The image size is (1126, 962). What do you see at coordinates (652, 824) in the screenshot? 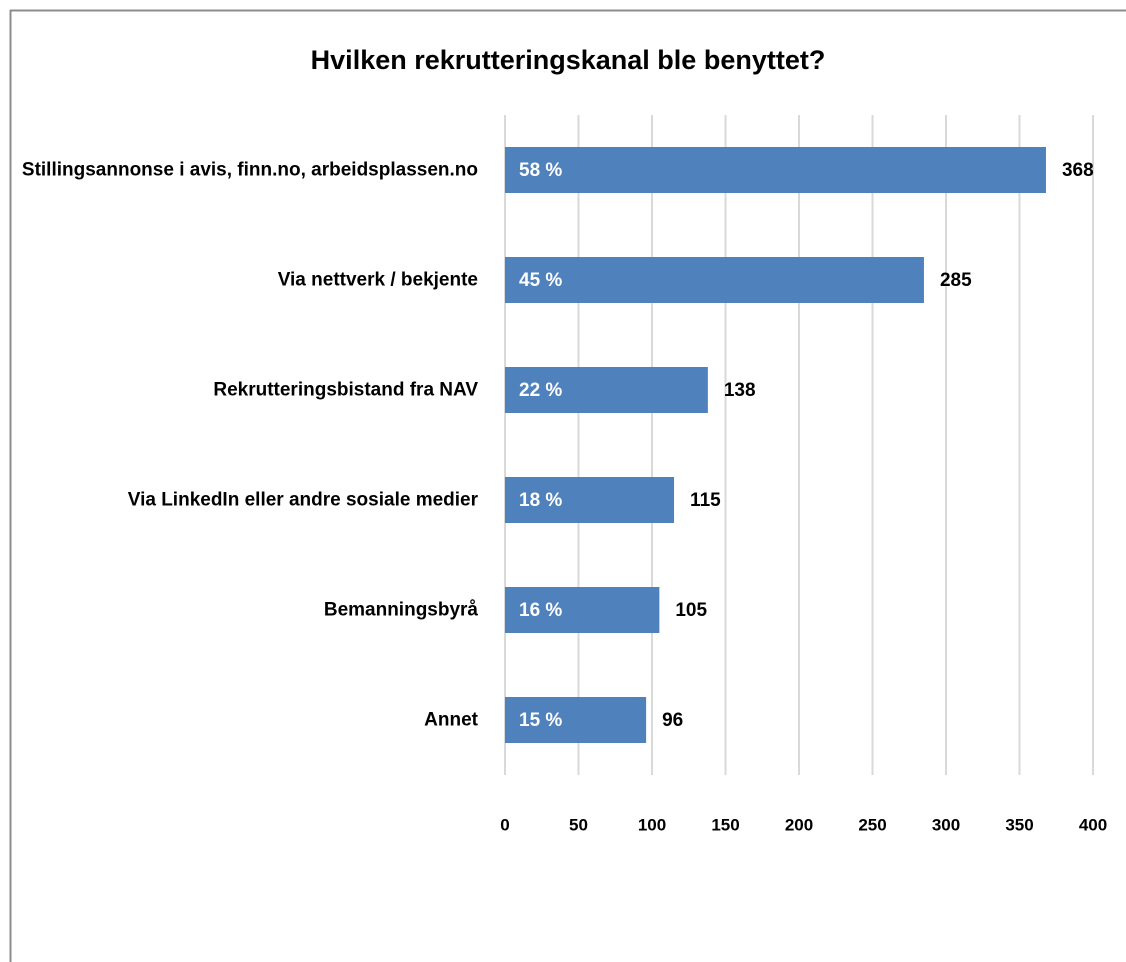
I see `x-tick-label: 100` at bounding box center [652, 824].